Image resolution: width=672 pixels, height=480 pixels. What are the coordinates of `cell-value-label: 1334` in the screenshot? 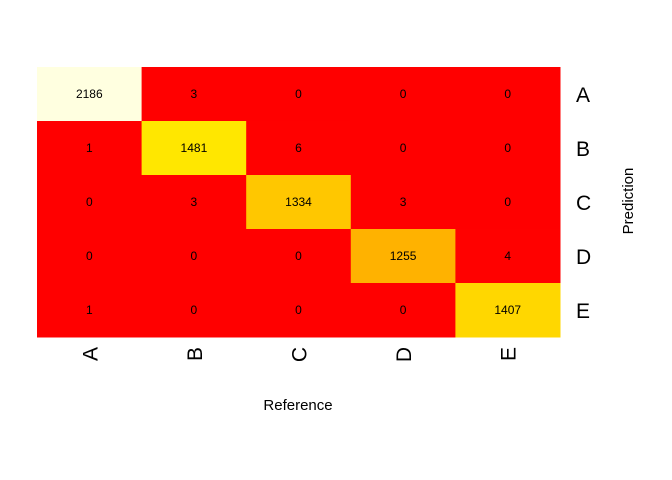 It's located at (298, 202).